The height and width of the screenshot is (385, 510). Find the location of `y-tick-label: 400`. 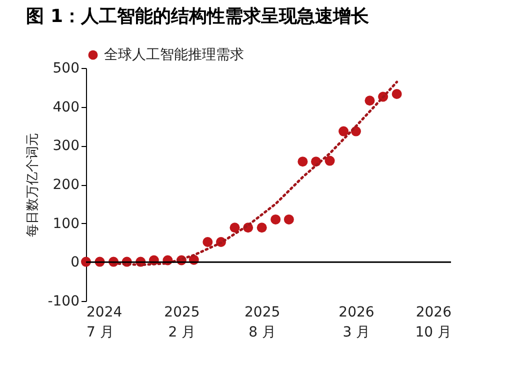

y-tick-label: 400 is located at coordinates (66, 107).